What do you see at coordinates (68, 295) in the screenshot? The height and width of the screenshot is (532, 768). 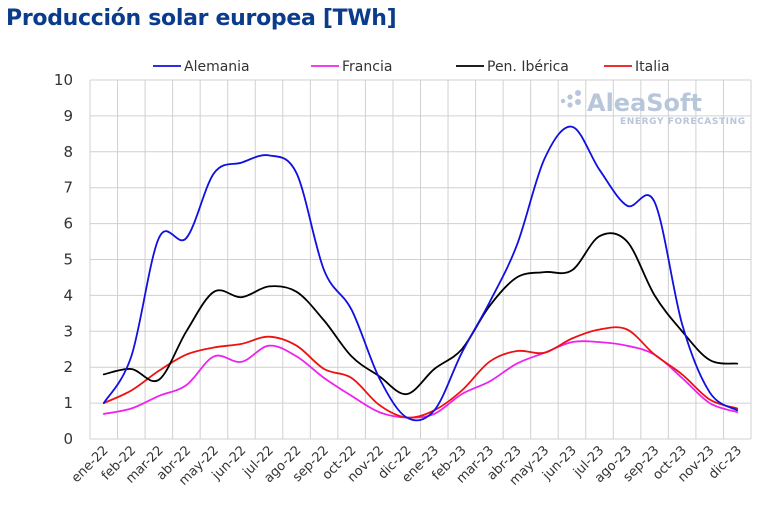 I see `y-tick-label: 4` at bounding box center [68, 295].